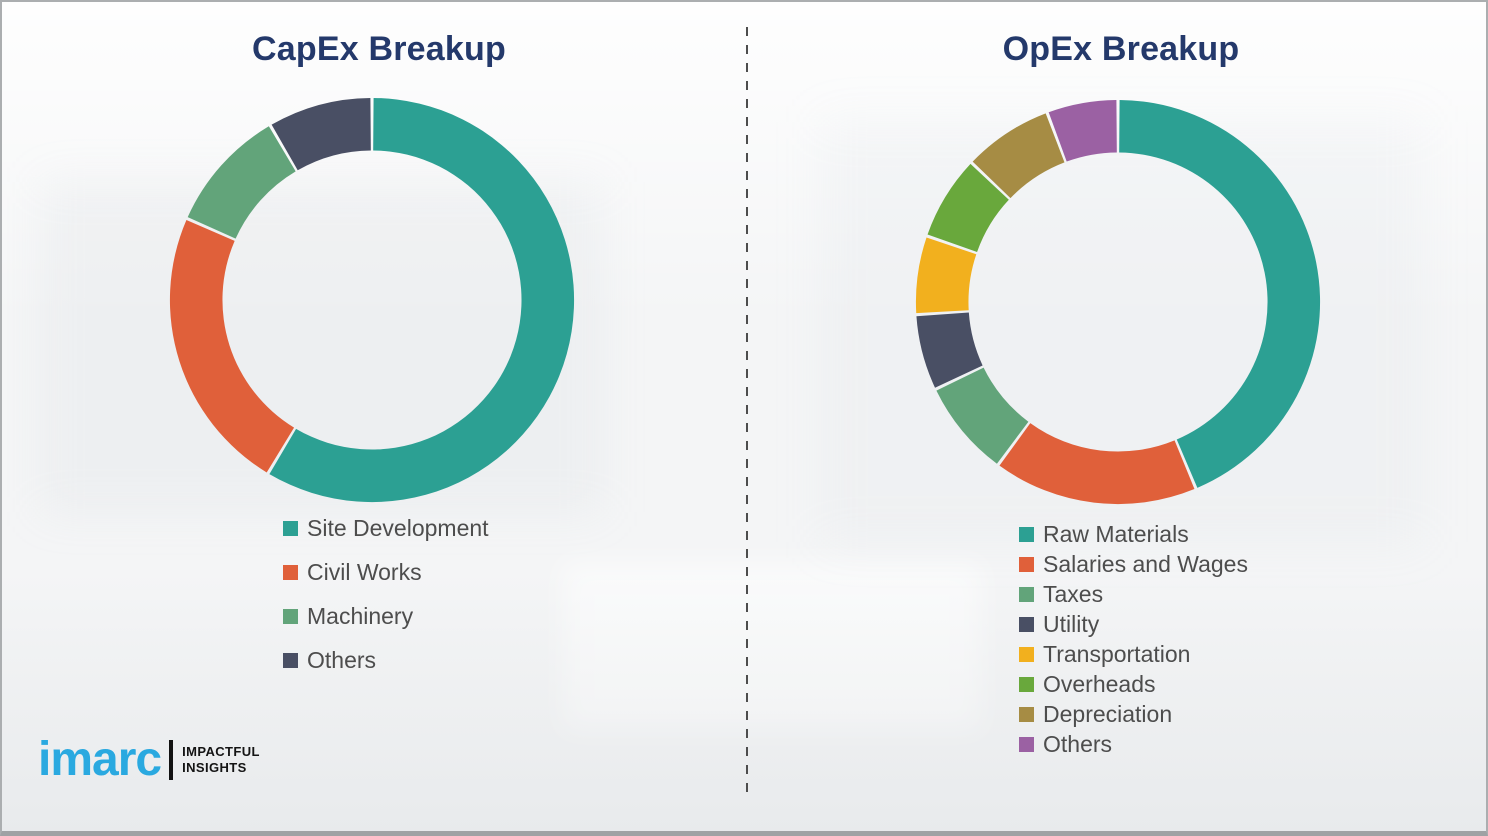  What do you see at coordinates (422, 300) in the screenshot?
I see `donut-segment-site-development` at bounding box center [422, 300].